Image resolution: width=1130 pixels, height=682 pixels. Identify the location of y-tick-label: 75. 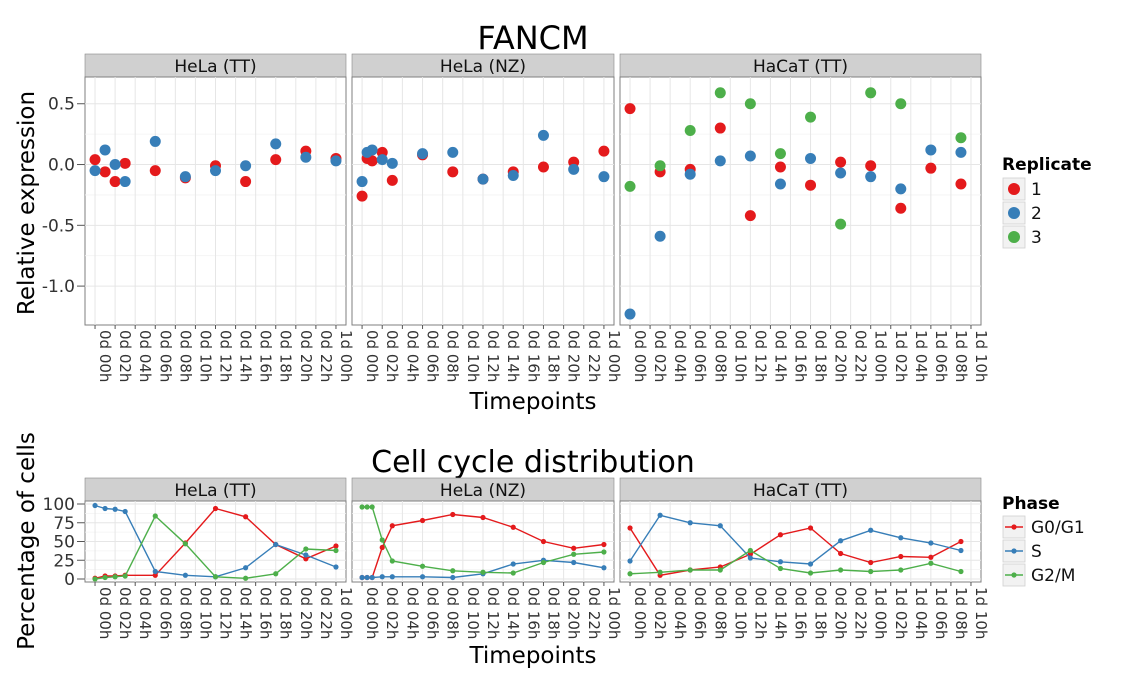
(64, 524).